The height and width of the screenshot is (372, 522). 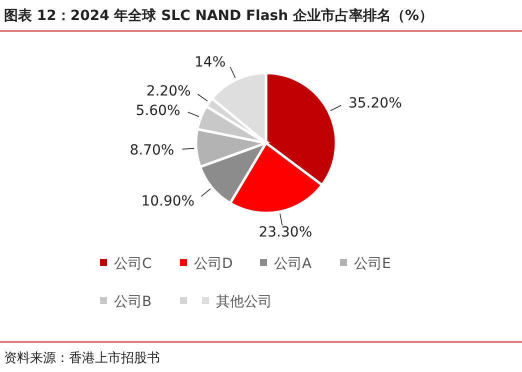 What do you see at coordinates (210, 62) in the screenshot?
I see `data-label: 14%` at bounding box center [210, 62].